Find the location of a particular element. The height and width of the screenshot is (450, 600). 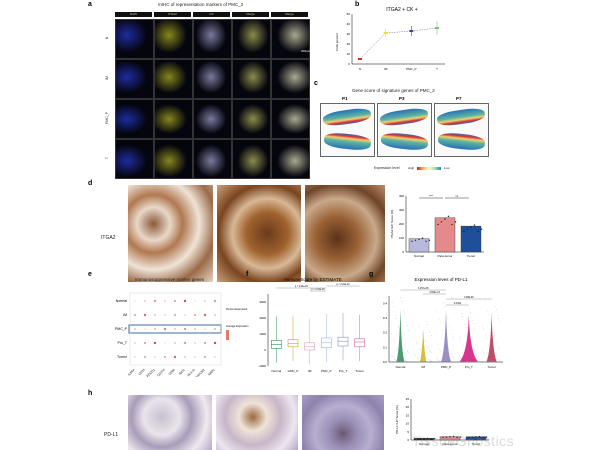

gene-label-cd86: CD86 is located at coordinates (171, 372).